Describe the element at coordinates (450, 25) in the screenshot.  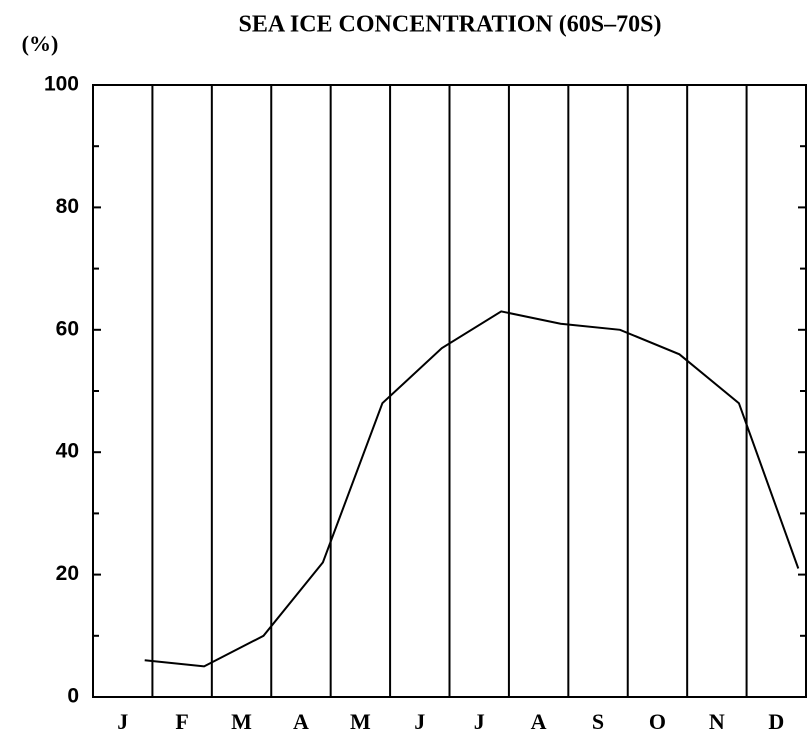
I see `chart-title: SEA ICE CONCENTRATION (60S–70S)` at that location.